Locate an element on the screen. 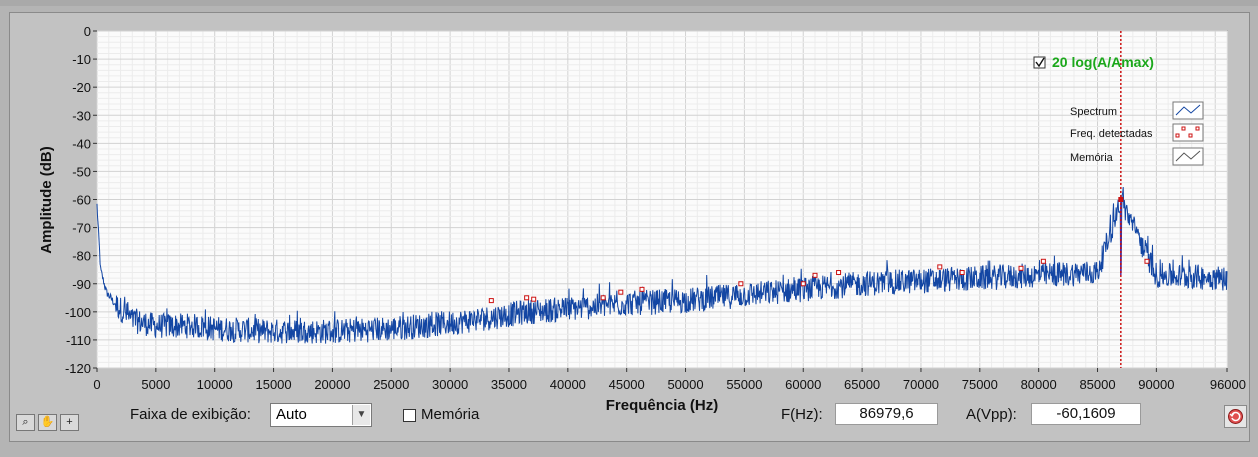  amplitude-label: A(Vpp): is located at coordinates (991, 414).